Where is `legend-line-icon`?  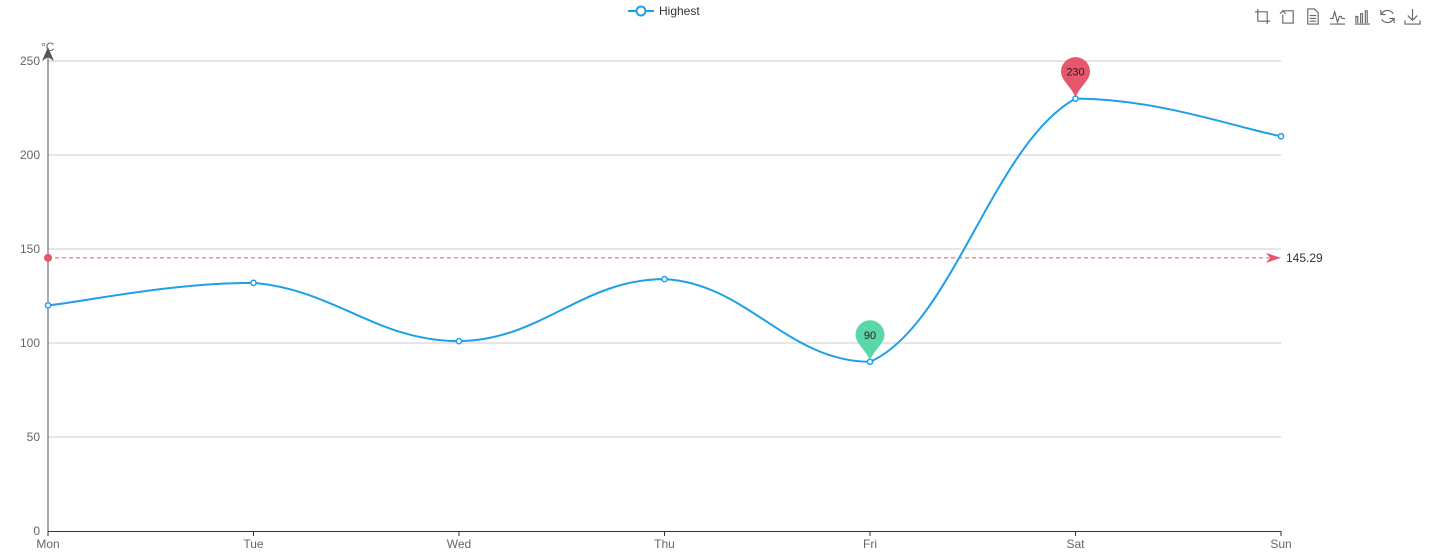 legend-line-icon is located at coordinates (641, 11).